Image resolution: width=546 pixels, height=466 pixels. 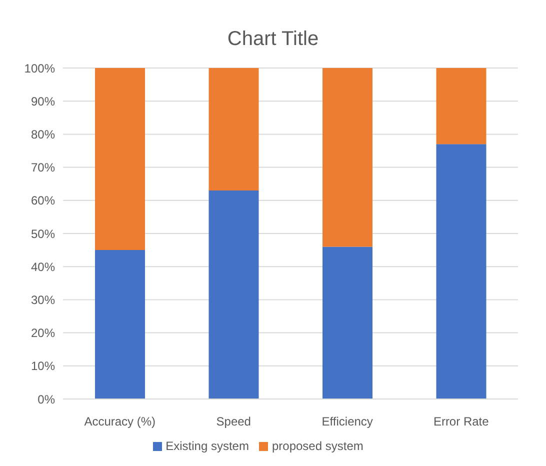 I want to click on y-tick-label: 40%, so click(x=43, y=267).